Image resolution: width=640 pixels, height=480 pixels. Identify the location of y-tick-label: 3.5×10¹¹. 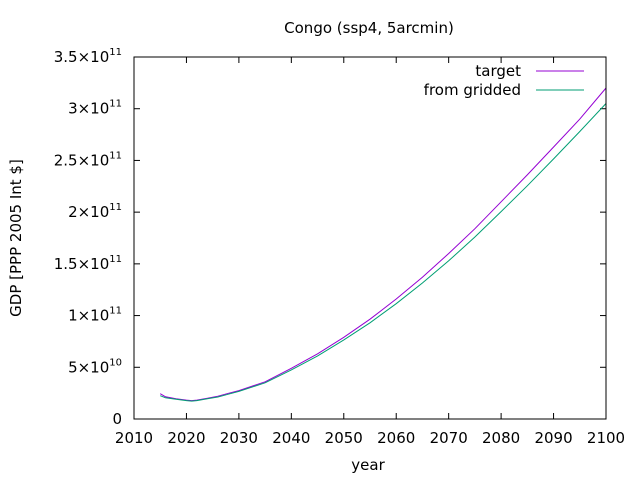
(88, 56).